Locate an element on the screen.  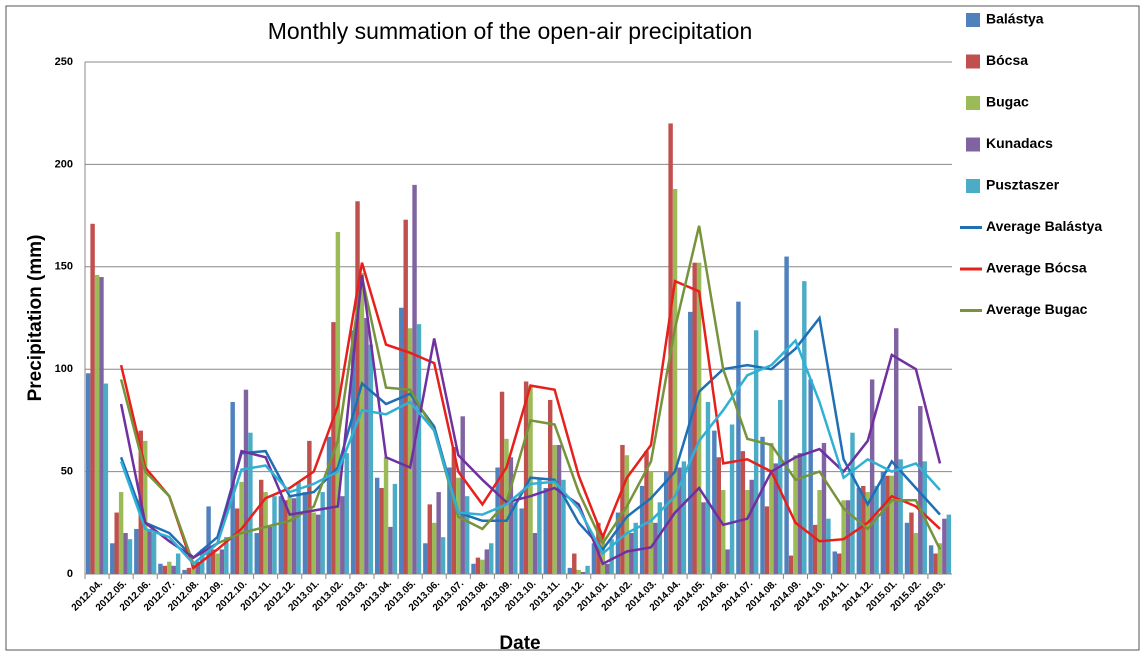
legend-label: Bugac is located at coordinates (1007, 102).